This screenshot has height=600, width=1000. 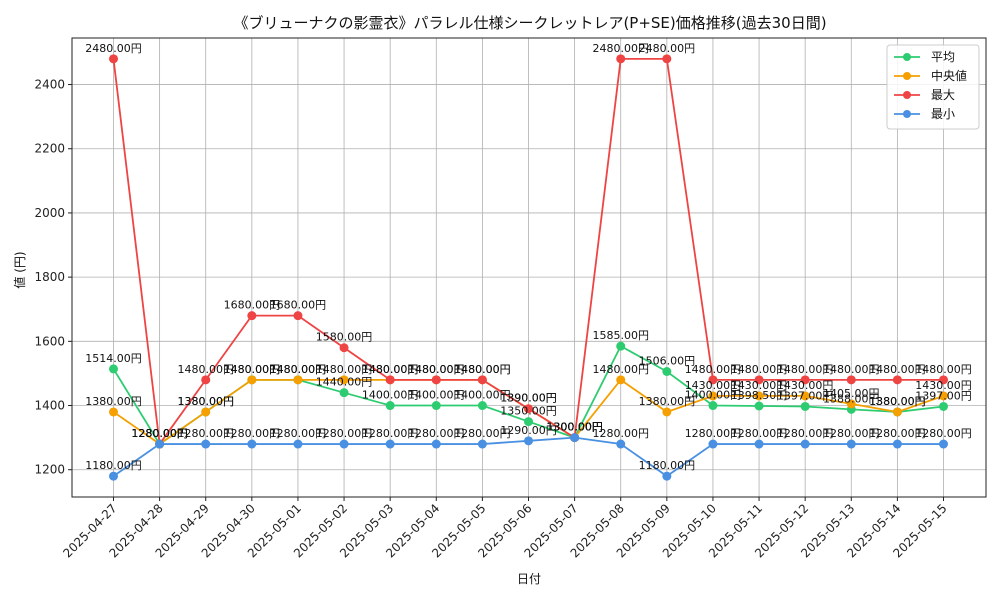 What do you see at coordinates (851, 398) in the screenshot?
I see `data-label: 1388.00円` at bounding box center [851, 398].